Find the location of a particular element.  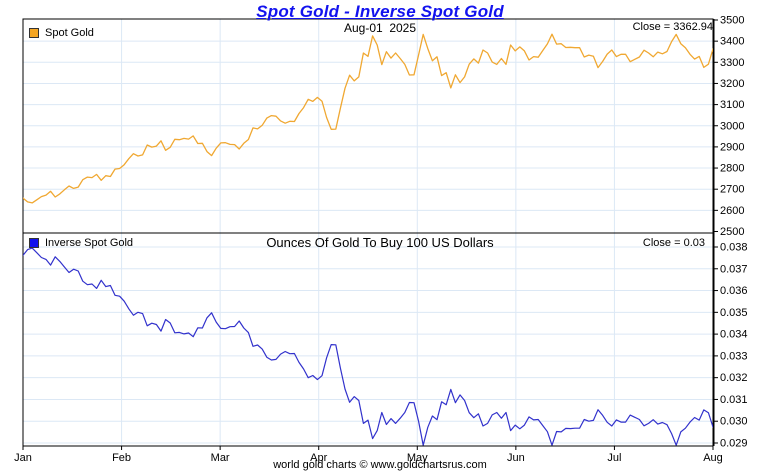

y-axis-tick-label: 3200 is located at coordinates (732, 84).